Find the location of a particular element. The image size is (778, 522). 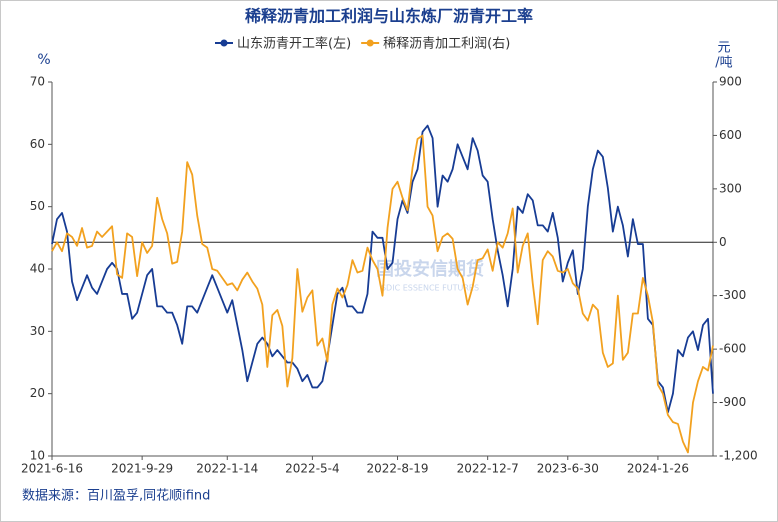

y2-tick-label: -900 is located at coordinates (732, 402).